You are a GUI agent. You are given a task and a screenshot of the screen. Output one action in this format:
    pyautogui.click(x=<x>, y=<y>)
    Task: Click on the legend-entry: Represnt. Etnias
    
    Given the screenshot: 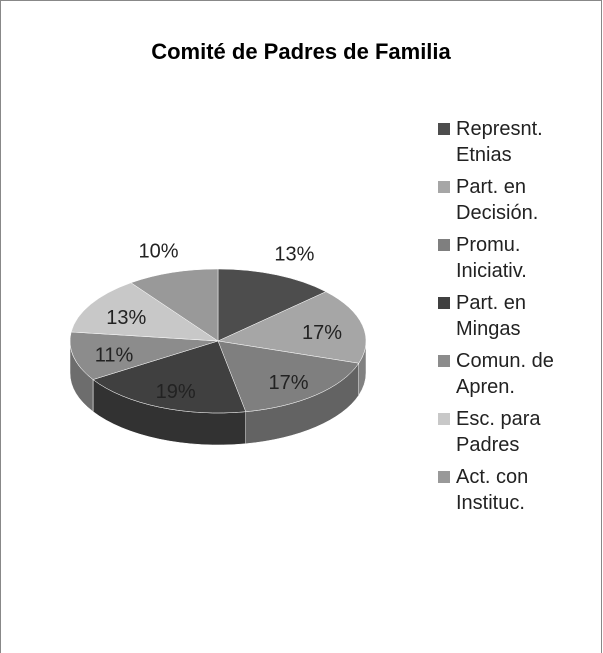 What is the action you would take?
    pyautogui.click(x=518, y=142)
    